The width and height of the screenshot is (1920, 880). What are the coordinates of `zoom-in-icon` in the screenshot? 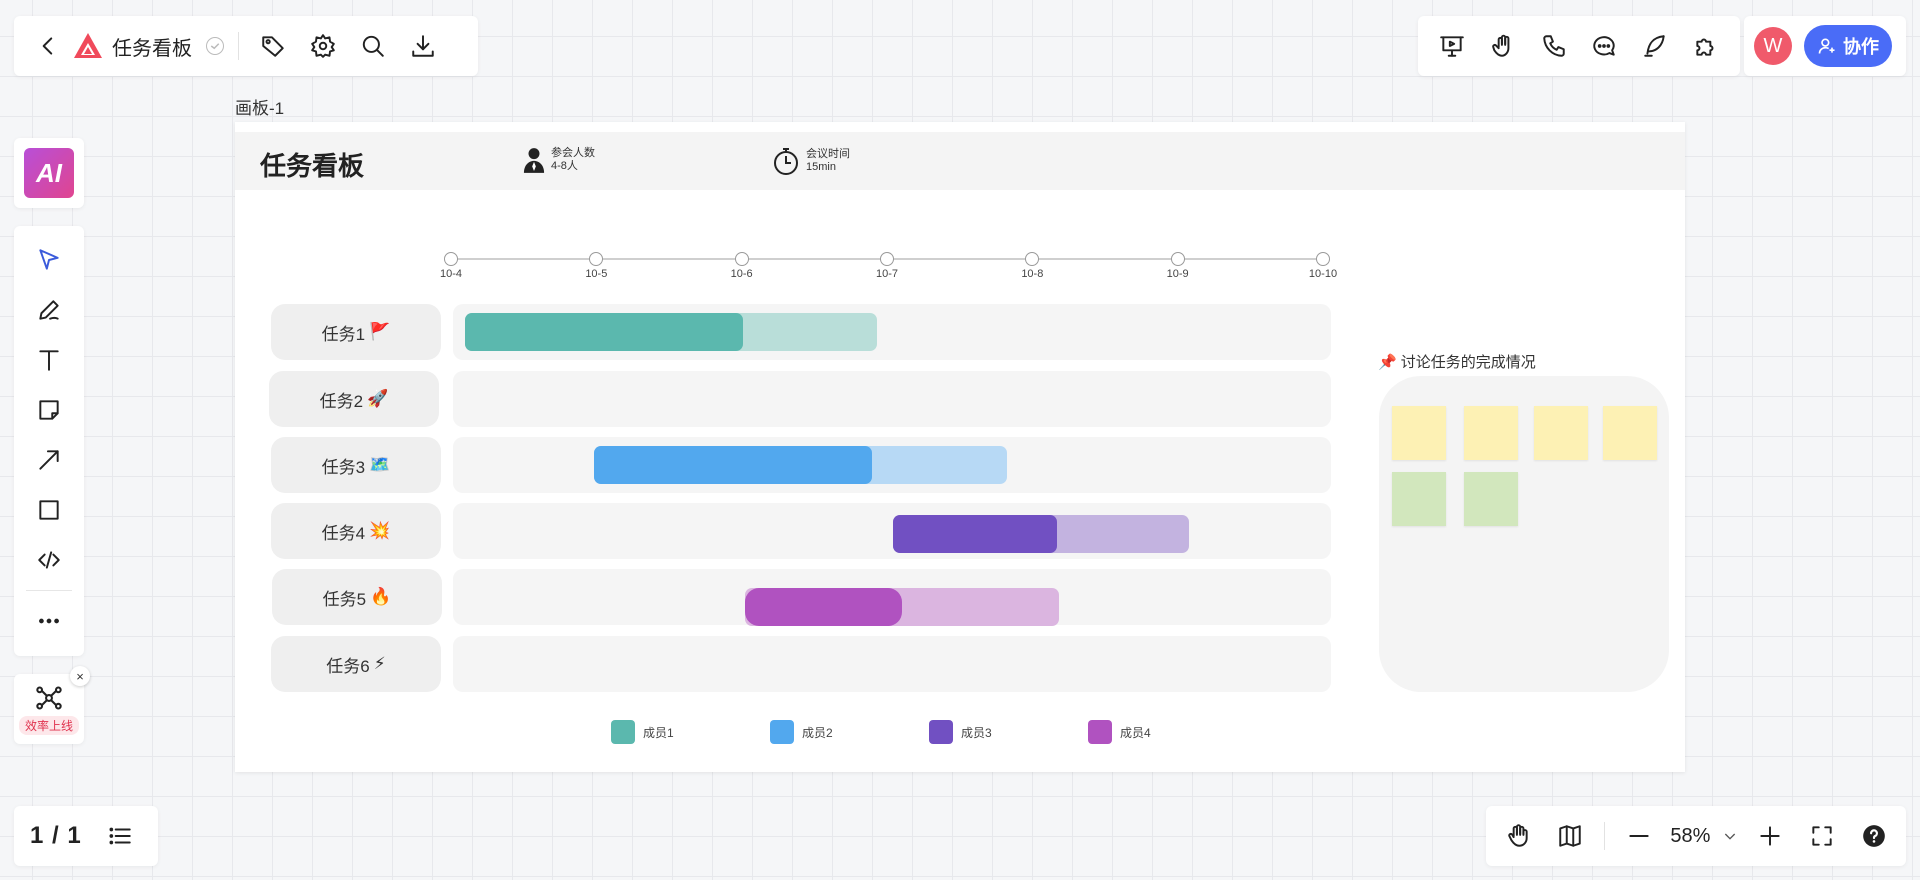 It's located at (1770, 836).